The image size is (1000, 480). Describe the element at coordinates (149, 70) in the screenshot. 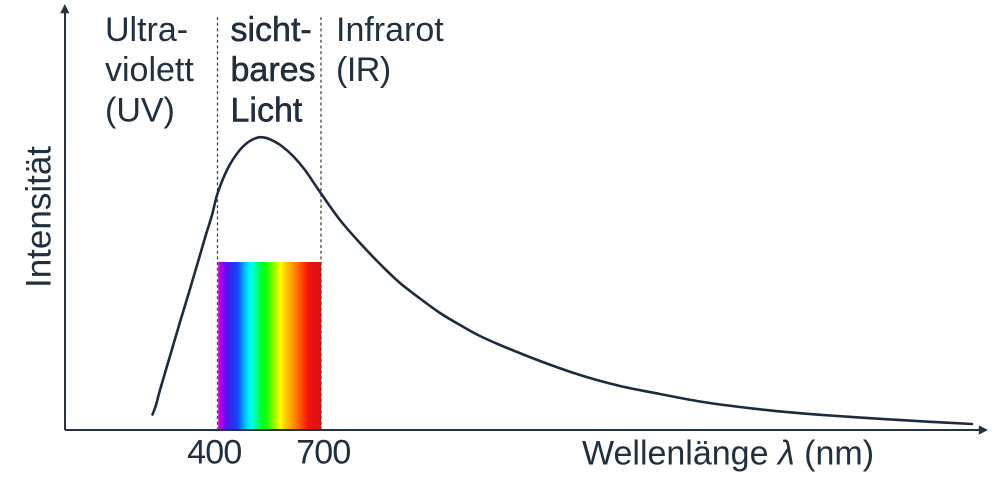

I see `svg-text: violett` at that location.